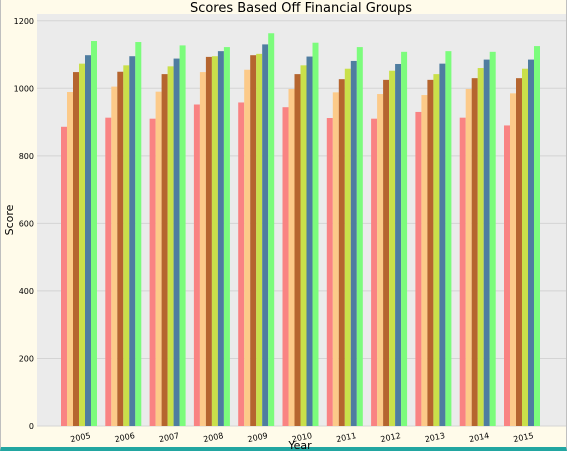 The image size is (567, 451). Describe the element at coordinates (114, 256) in the screenshot. I see `bar-2006-s2` at that location.